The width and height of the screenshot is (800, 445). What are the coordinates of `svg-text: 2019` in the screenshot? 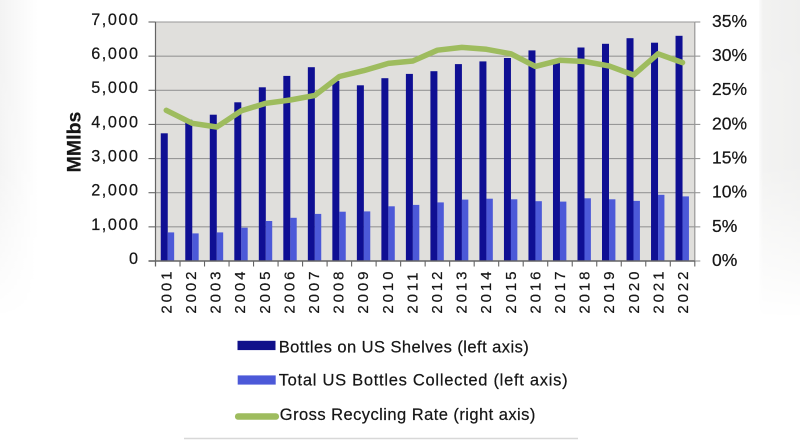 It's located at (609, 291).